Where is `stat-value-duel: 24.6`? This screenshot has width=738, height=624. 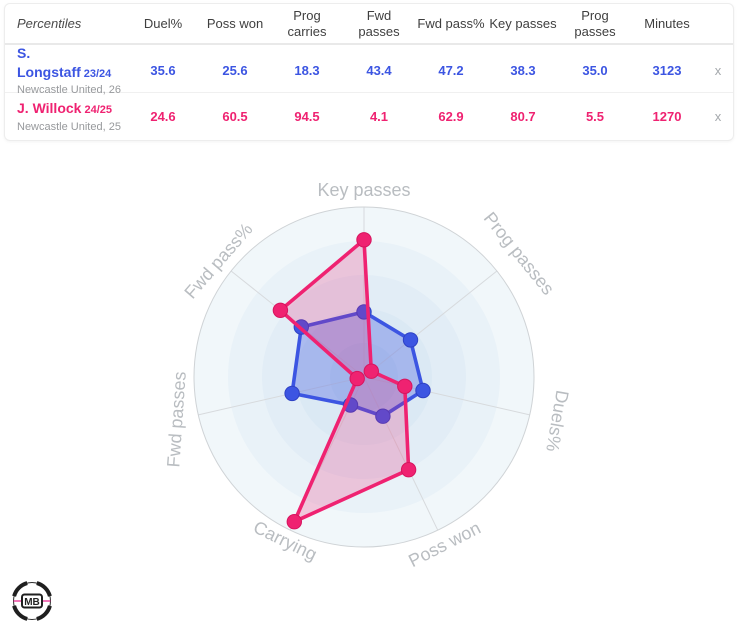
stat-value-duel: 24.6 is located at coordinates (163, 117).